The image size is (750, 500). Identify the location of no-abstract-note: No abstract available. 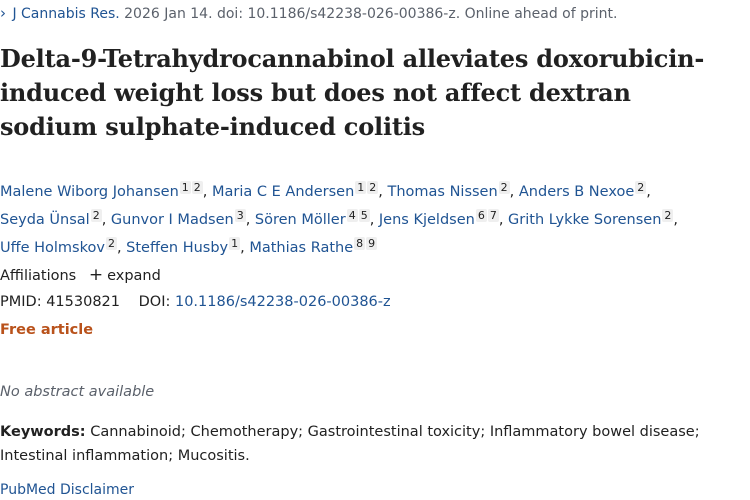
(77, 392).